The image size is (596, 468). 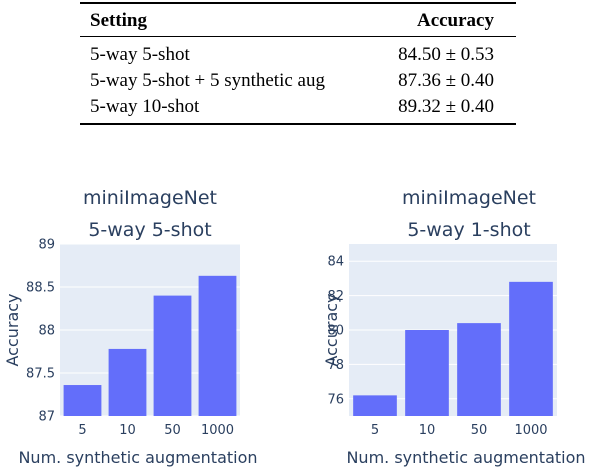 What do you see at coordinates (335, 262) in the screenshot?
I see `y-tick-label: 84` at bounding box center [335, 262].